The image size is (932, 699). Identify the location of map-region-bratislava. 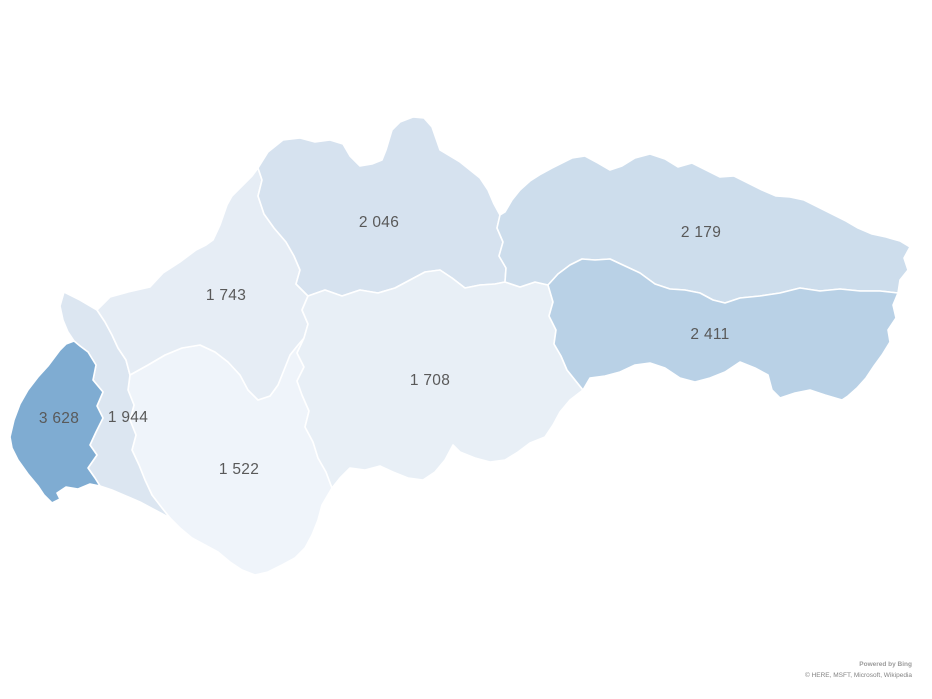
(56, 422).